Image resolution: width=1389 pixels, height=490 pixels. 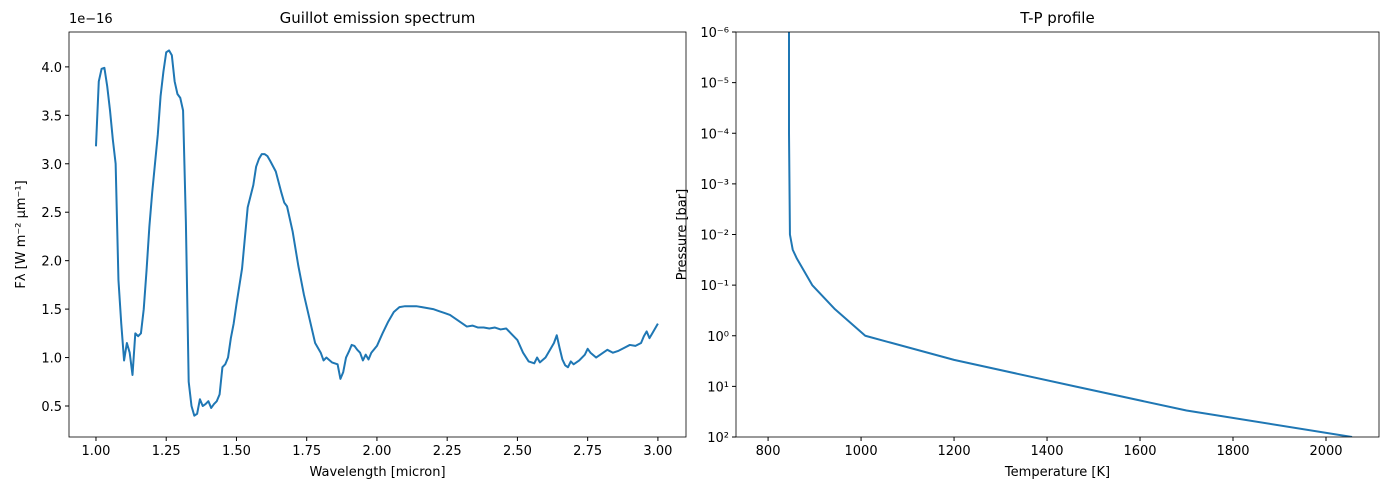 What do you see at coordinates (51, 262) in the screenshot?
I see `y-tick-label: 2.0` at bounding box center [51, 262].